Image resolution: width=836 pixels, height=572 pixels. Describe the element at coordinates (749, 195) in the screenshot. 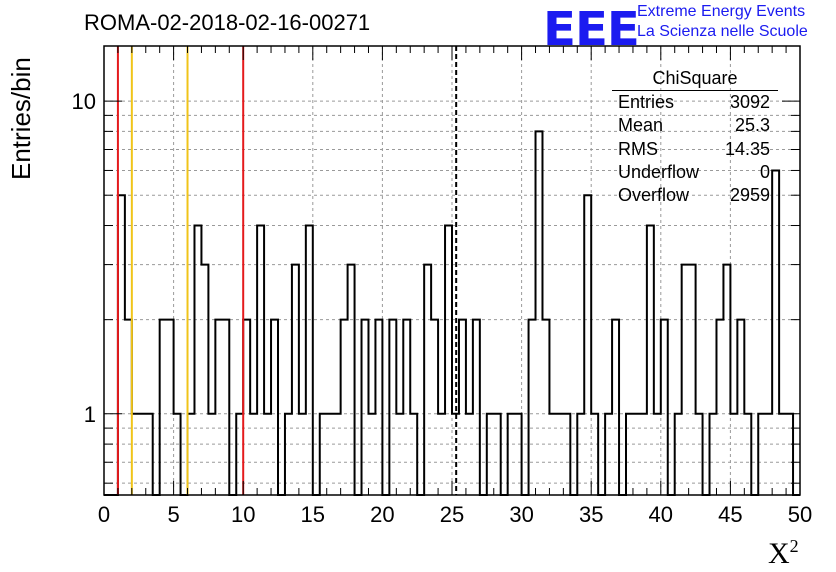

I see `stats-value: 2959` at that location.